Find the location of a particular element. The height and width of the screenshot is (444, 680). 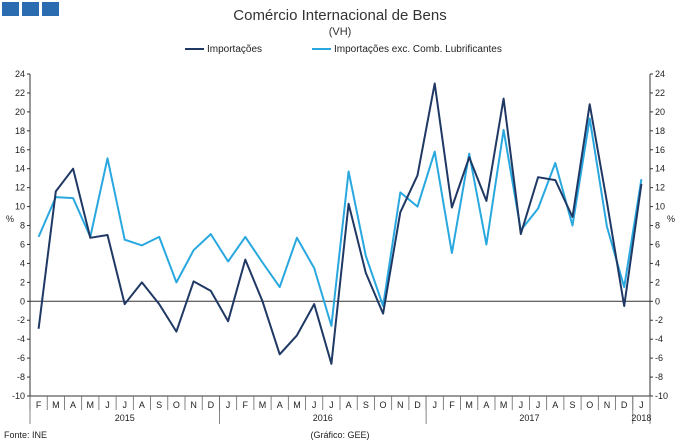

y-tick-label-right: 16 is located at coordinates (660, 150).